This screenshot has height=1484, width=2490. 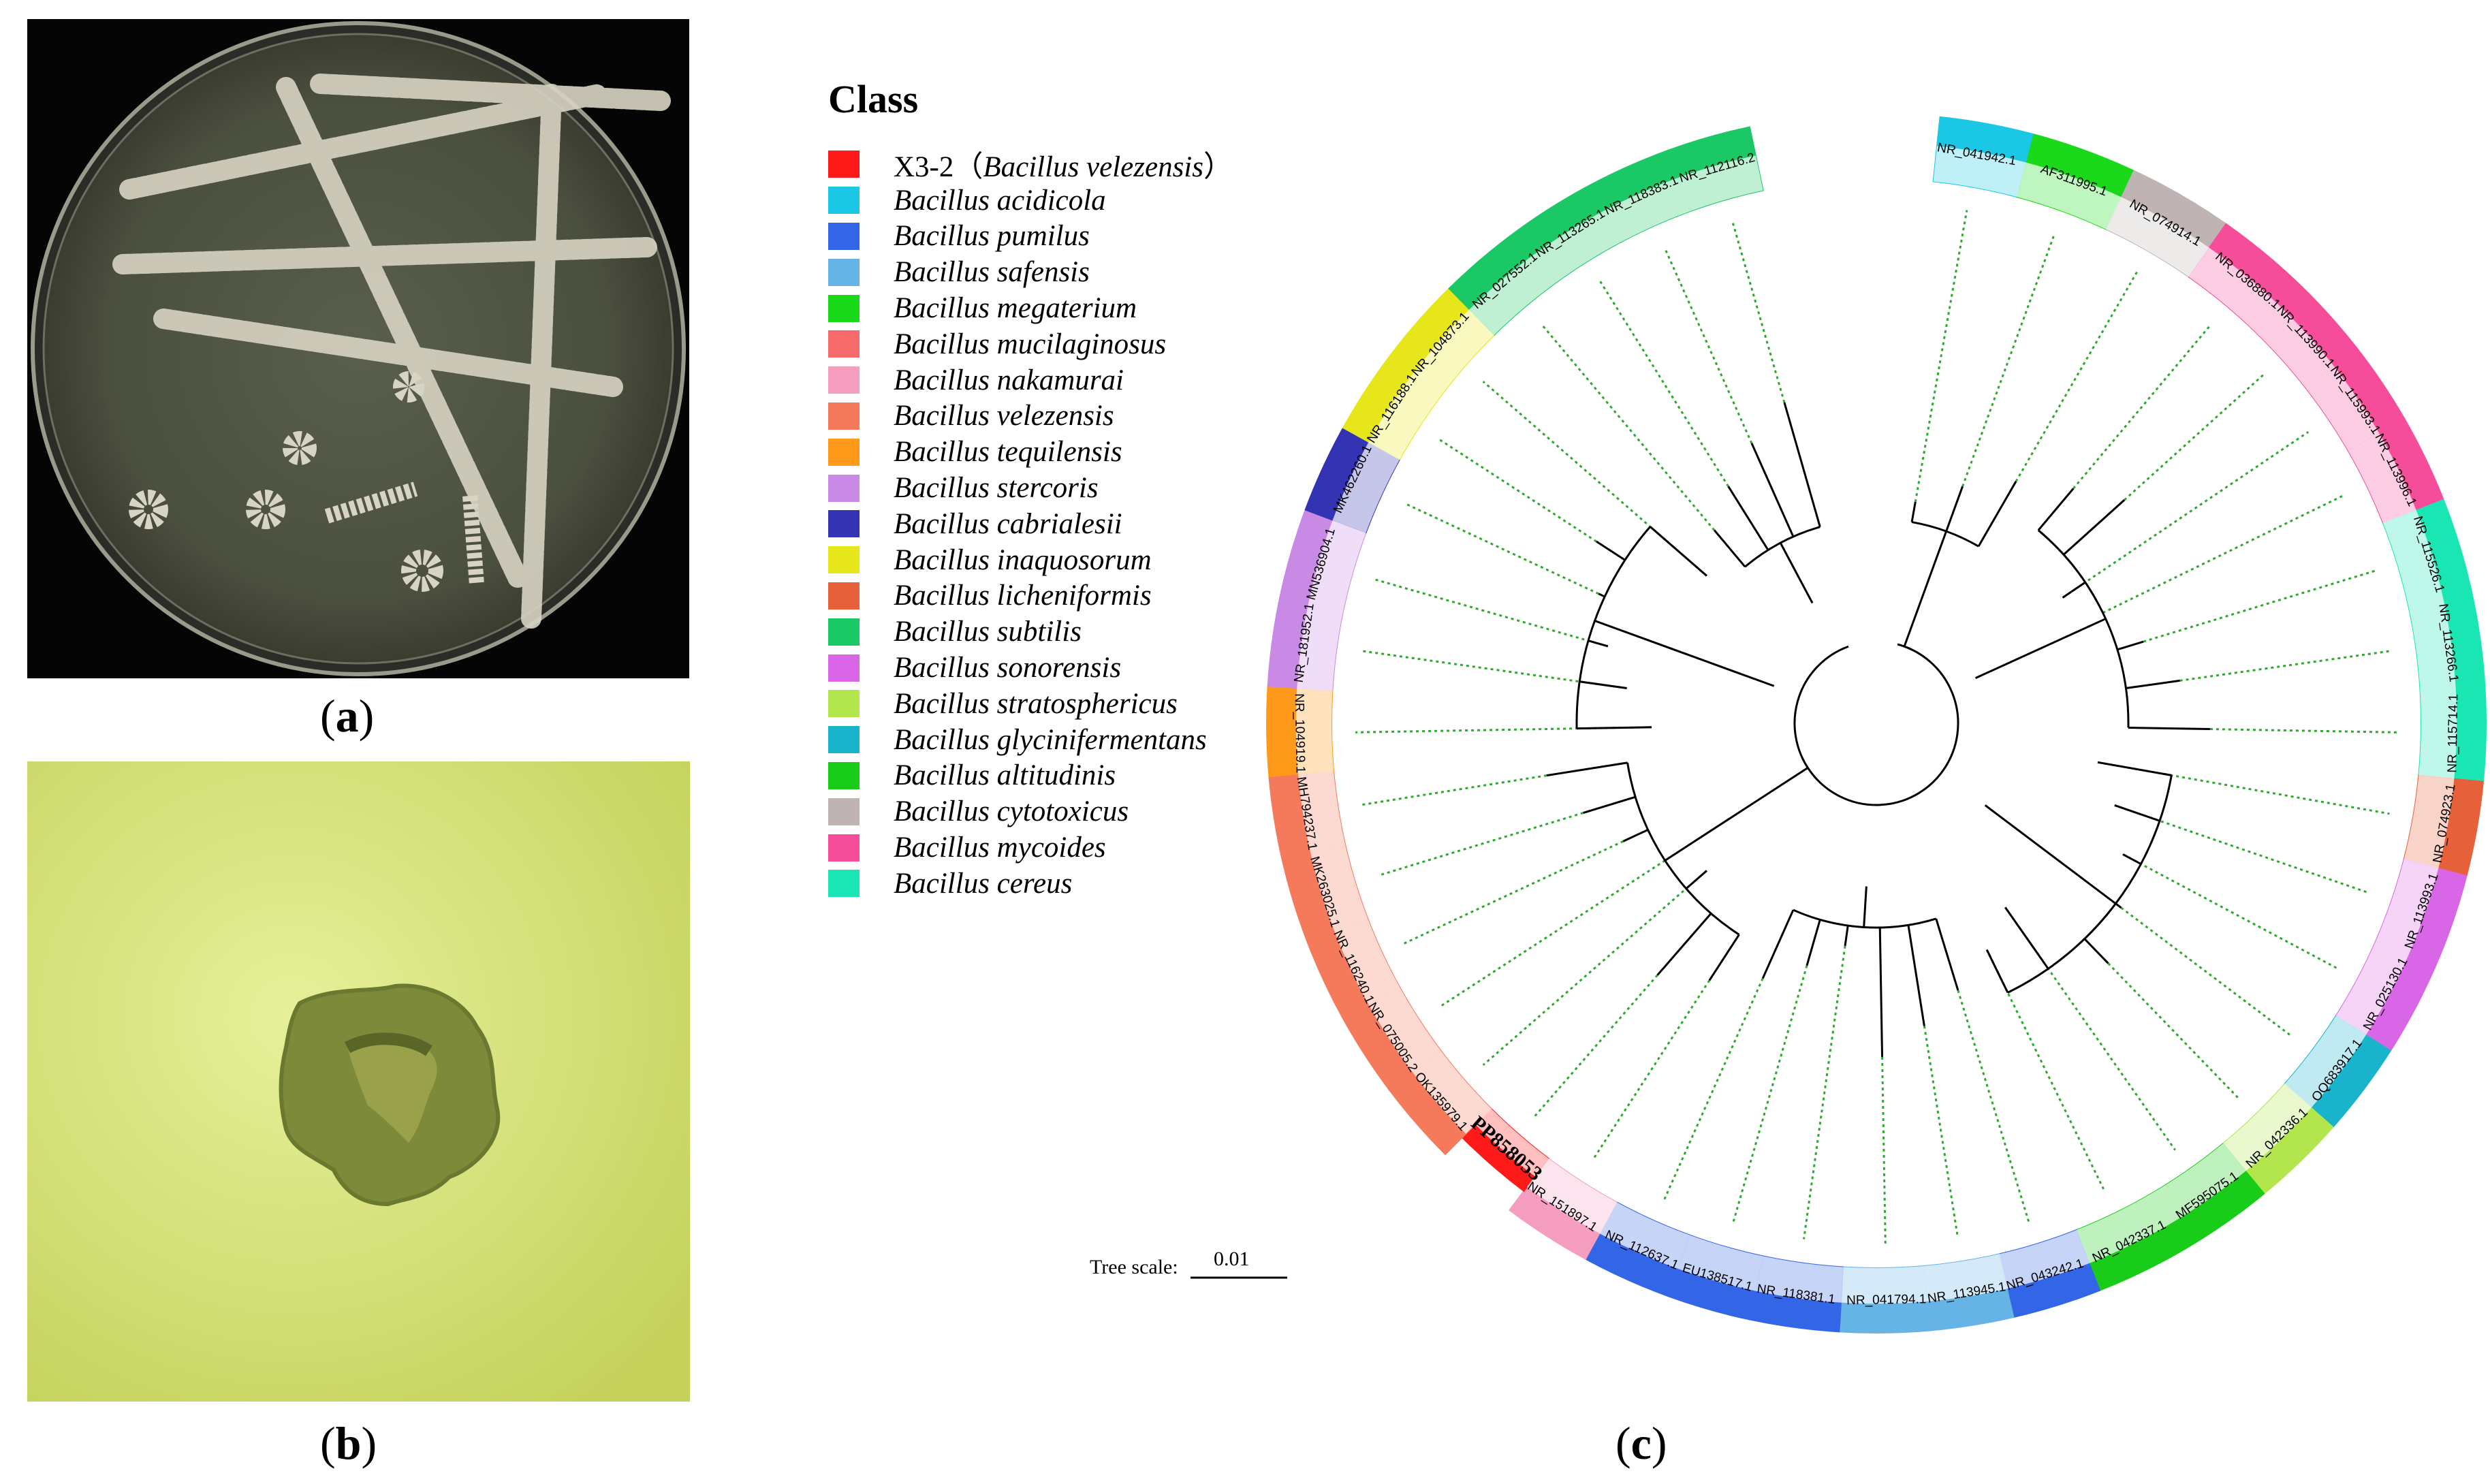 I want to click on legend-label: Bacillus sonorensis, so click(x=1008, y=668).